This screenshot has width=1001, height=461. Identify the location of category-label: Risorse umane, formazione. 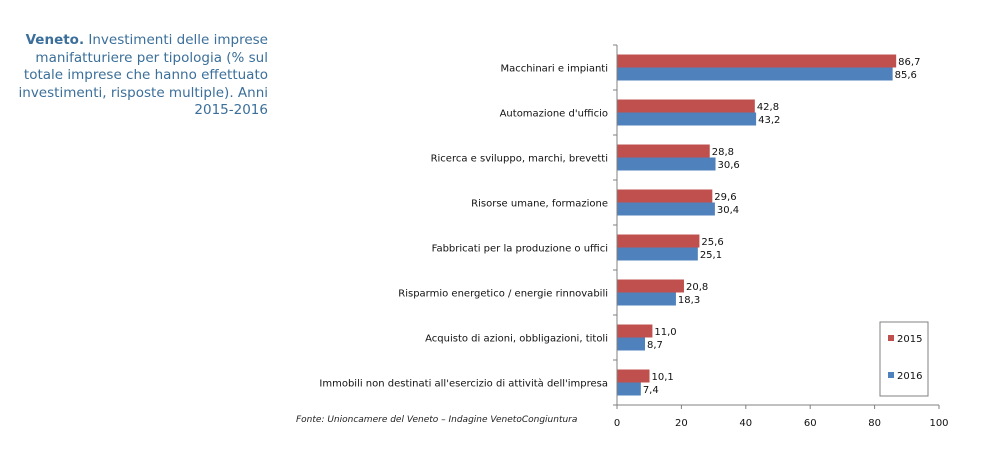
(539, 204).